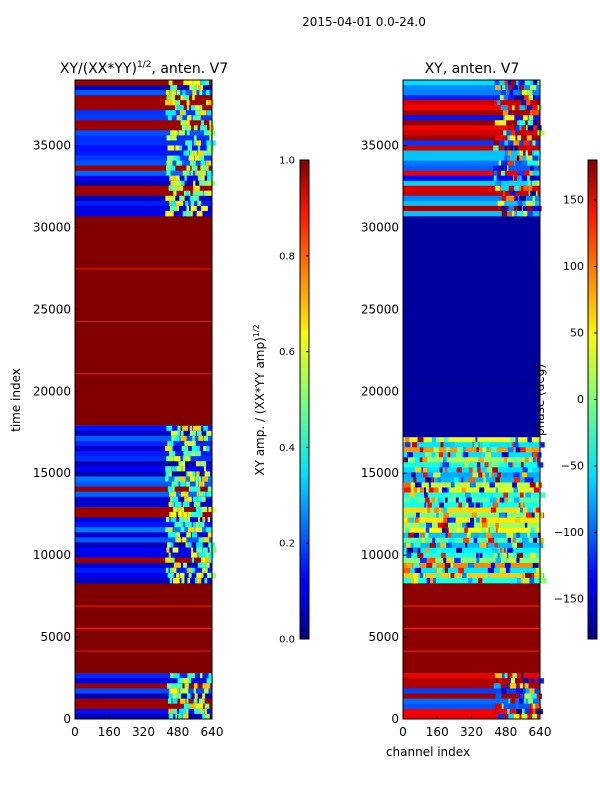  I want to click on amp-xtick-label: 480, so click(177, 732).